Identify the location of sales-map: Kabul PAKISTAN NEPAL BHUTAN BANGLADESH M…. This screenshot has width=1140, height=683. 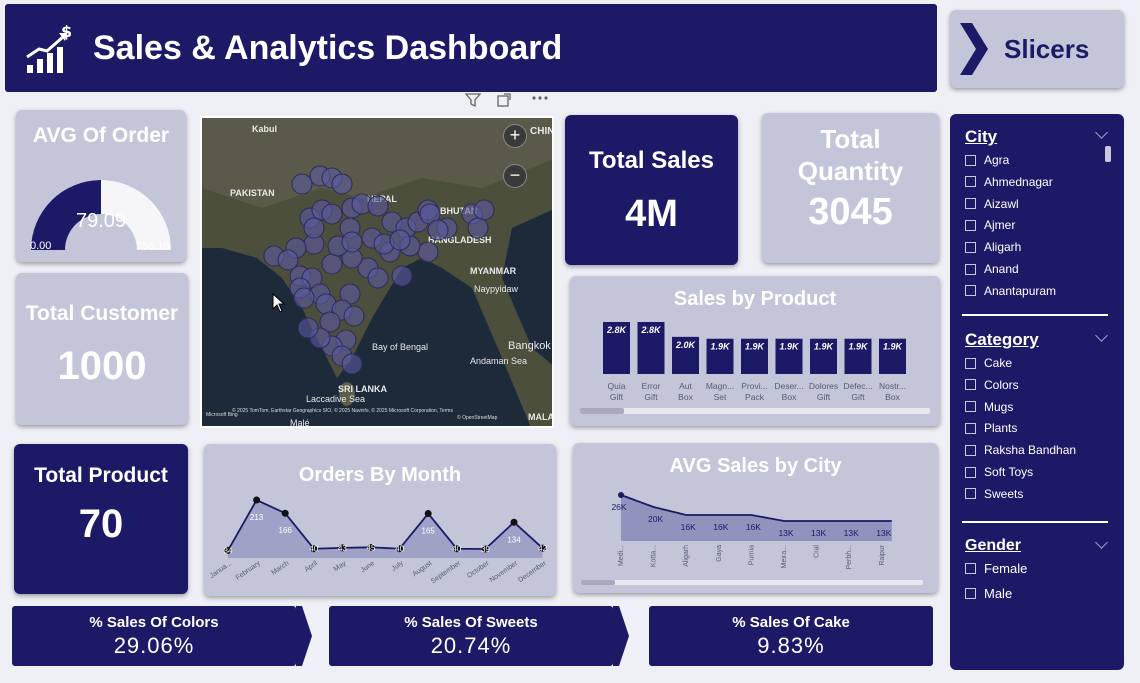
(377, 272).